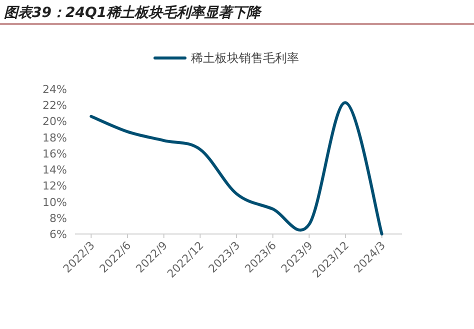 This screenshot has width=474, height=329. Describe the element at coordinates (54, 202) in the screenshot. I see `y-tick-label: 10%` at that location.